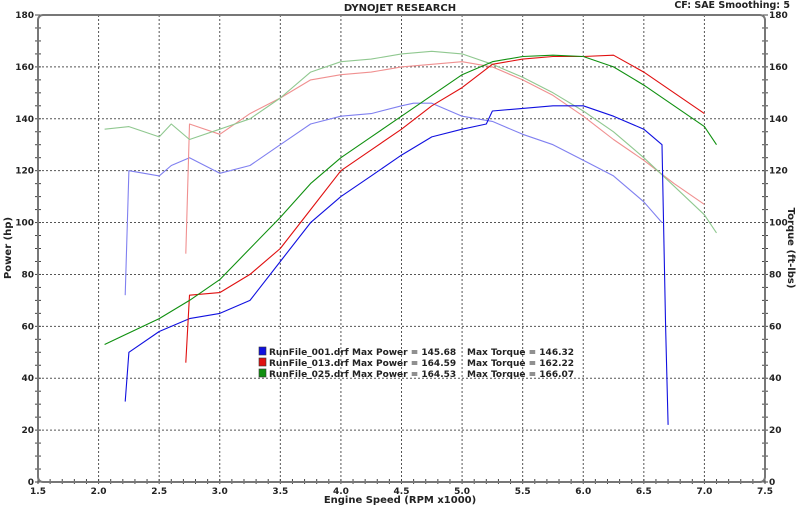  Describe the element at coordinates (280, 492) in the screenshot. I see `x-tick-label: 3.5` at that location.